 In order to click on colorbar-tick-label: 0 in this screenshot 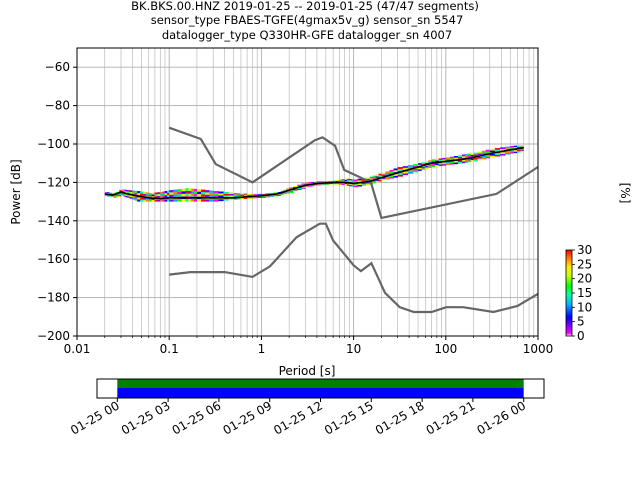, I will do `click(581, 336)`.